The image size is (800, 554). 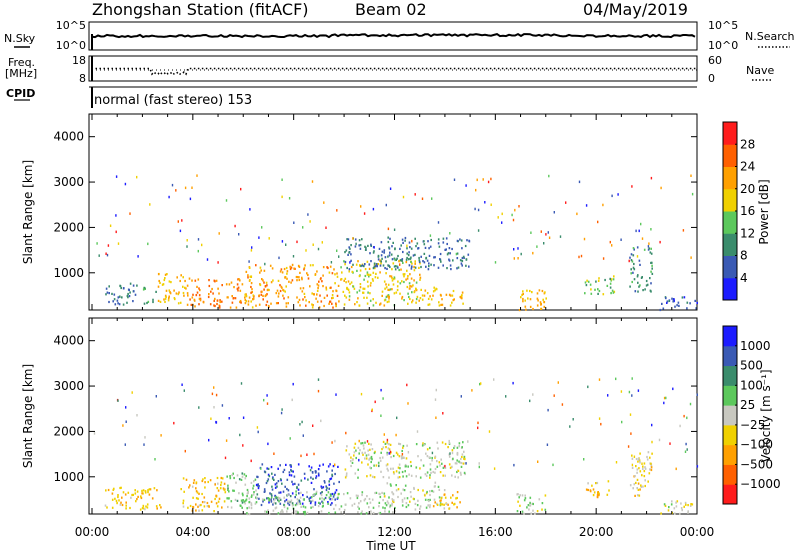 I want to click on colorbar-tick-label: 16, so click(x=747, y=211).